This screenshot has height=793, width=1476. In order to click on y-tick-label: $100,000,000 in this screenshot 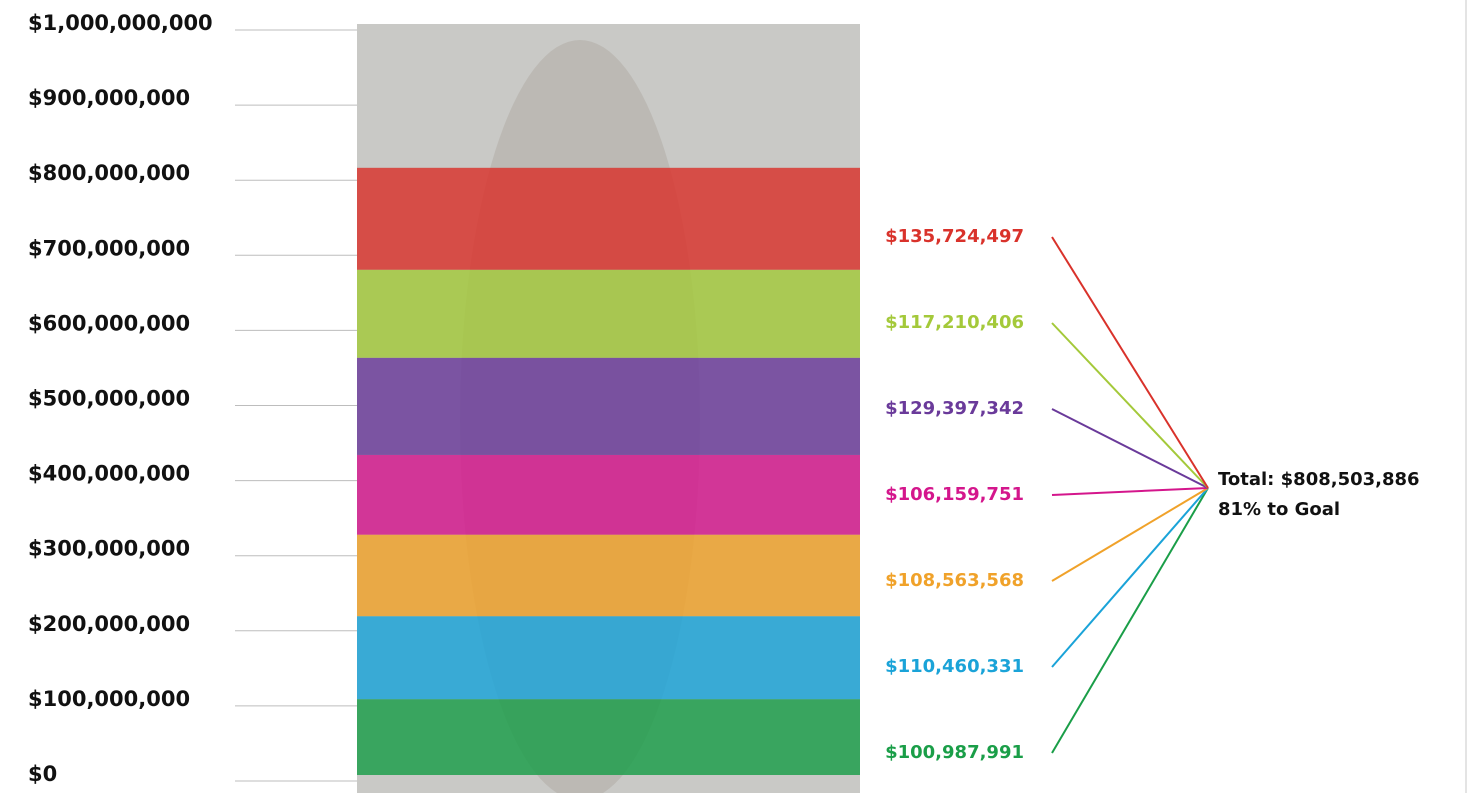, I will do `click(109, 699)`.